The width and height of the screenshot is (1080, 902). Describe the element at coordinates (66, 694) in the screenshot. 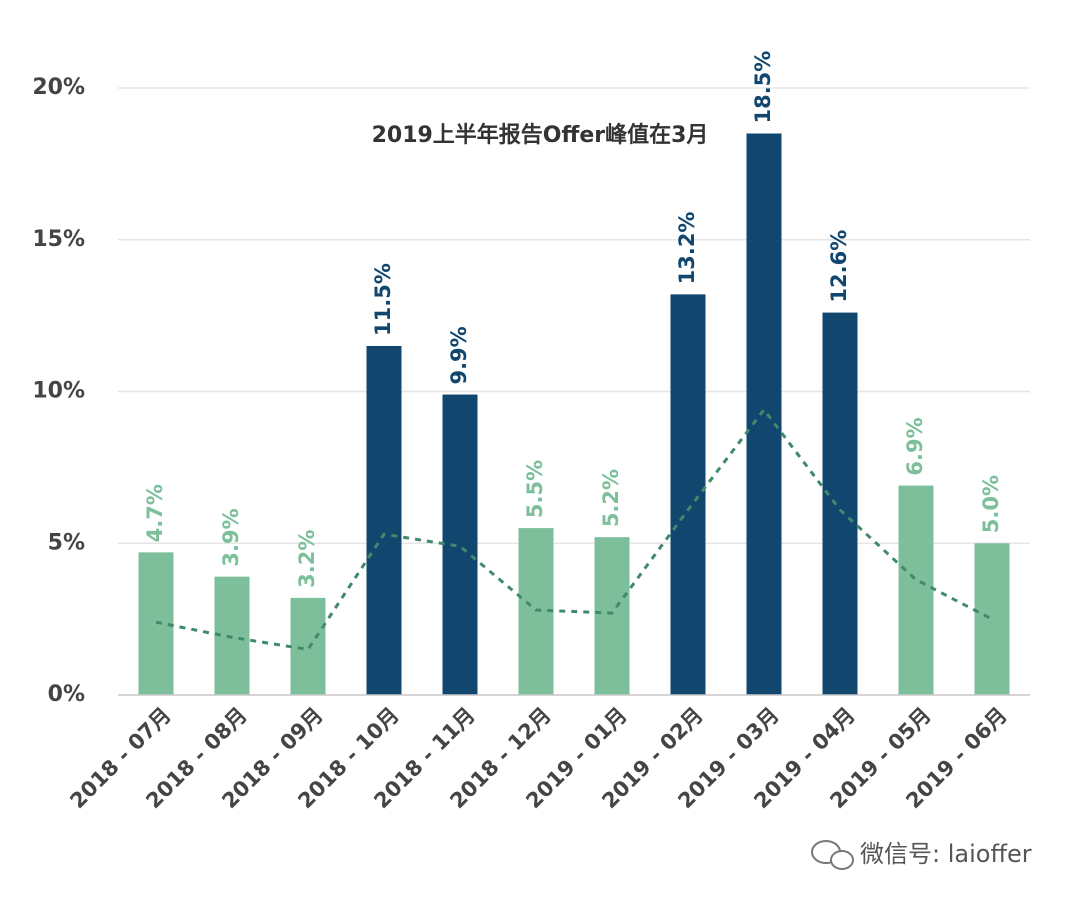

I see `y-tick-label: 0%` at that location.